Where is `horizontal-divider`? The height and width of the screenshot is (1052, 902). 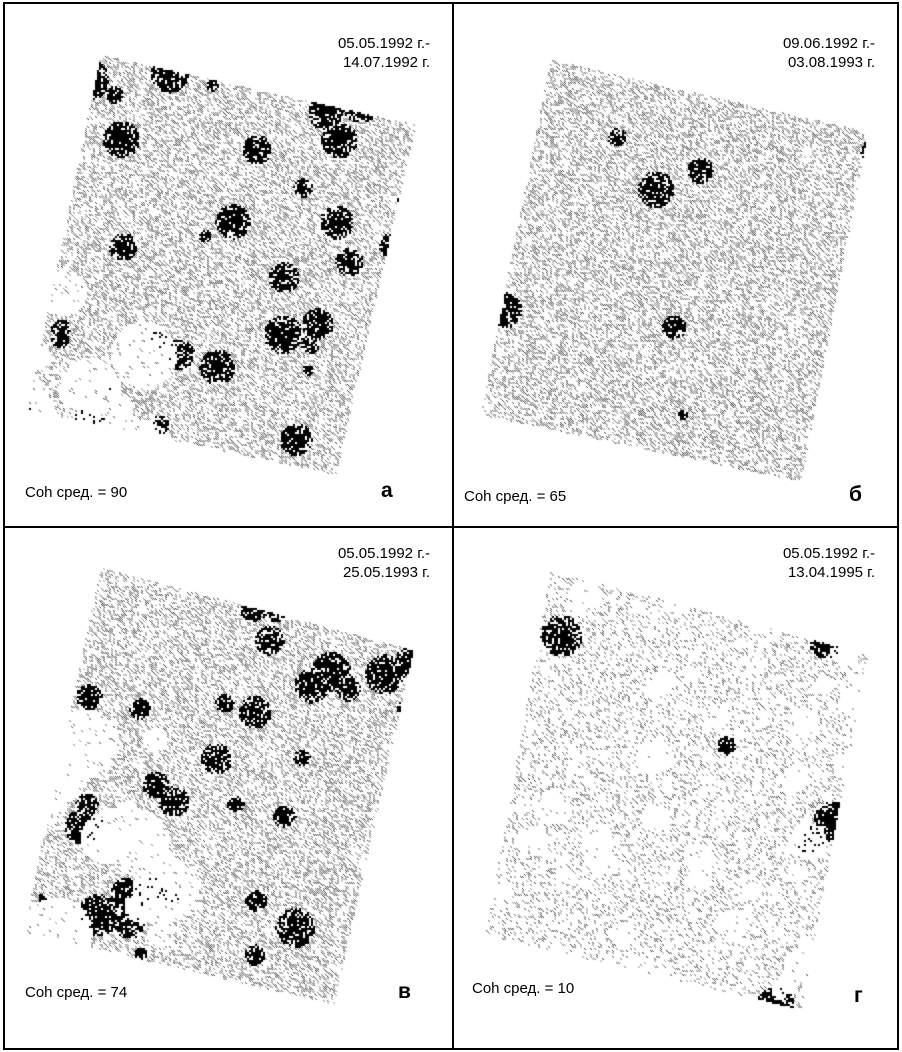 horizontal-divider is located at coordinates (451, 527).